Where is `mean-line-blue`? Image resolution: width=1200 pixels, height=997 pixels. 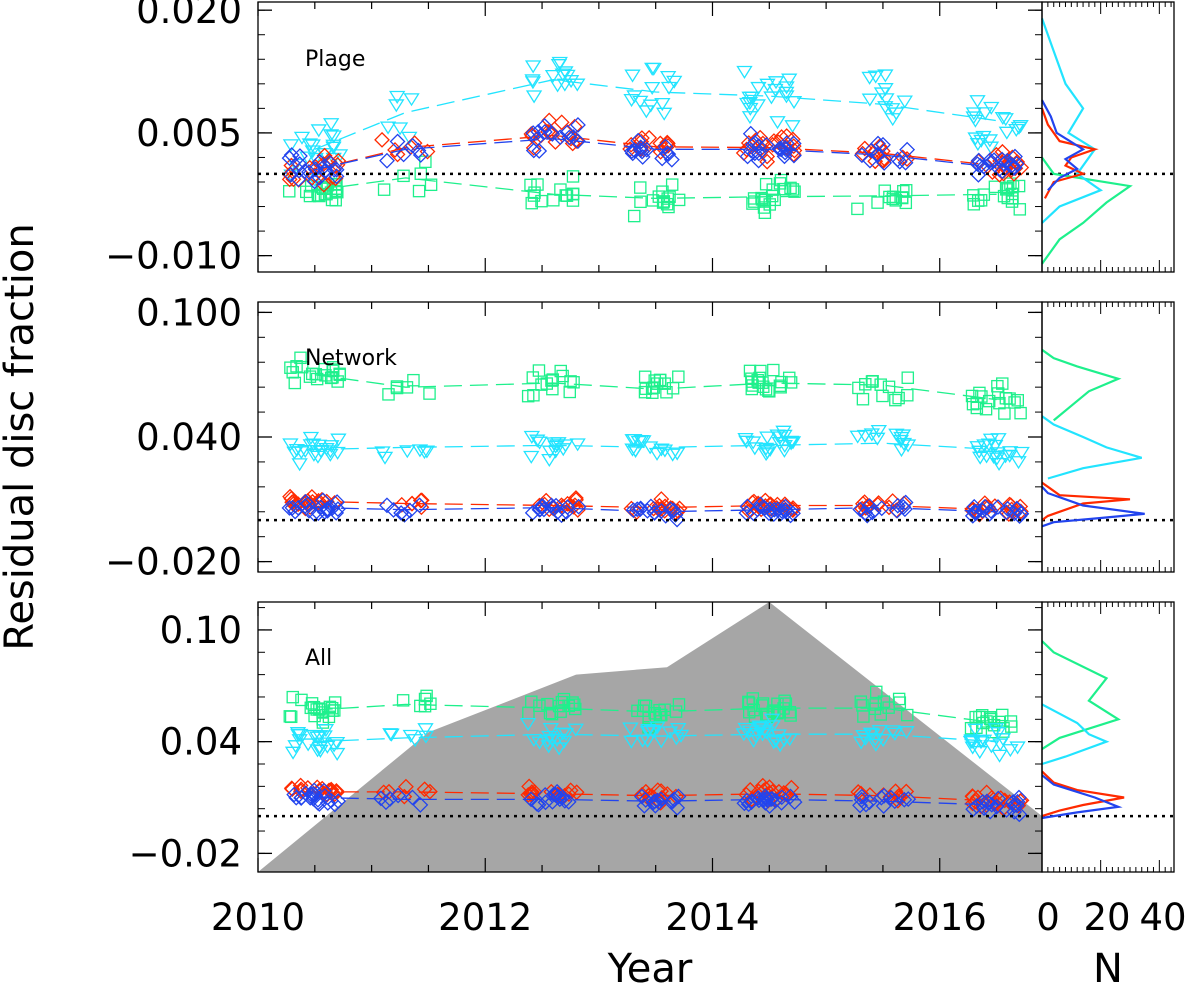
mean-line-blue is located at coordinates (655, 801).